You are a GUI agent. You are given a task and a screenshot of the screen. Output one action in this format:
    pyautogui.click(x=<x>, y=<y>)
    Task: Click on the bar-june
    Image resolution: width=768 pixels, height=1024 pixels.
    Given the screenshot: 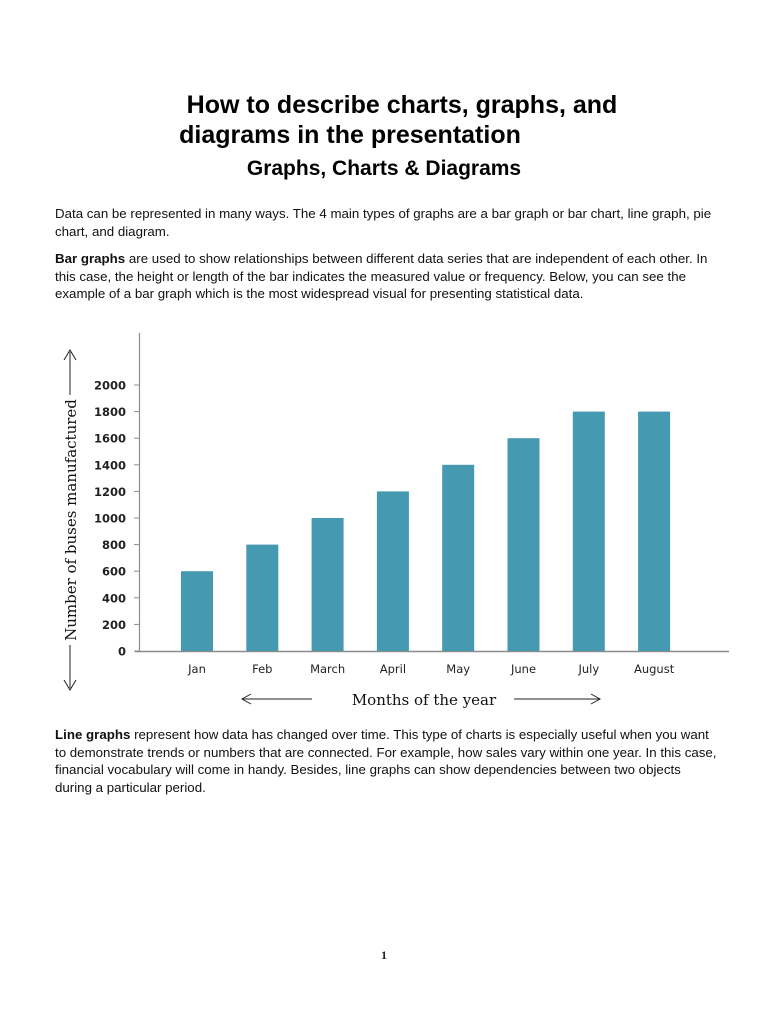 What is the action you would take?
    pyautogui.click(x=523, y=544)
    